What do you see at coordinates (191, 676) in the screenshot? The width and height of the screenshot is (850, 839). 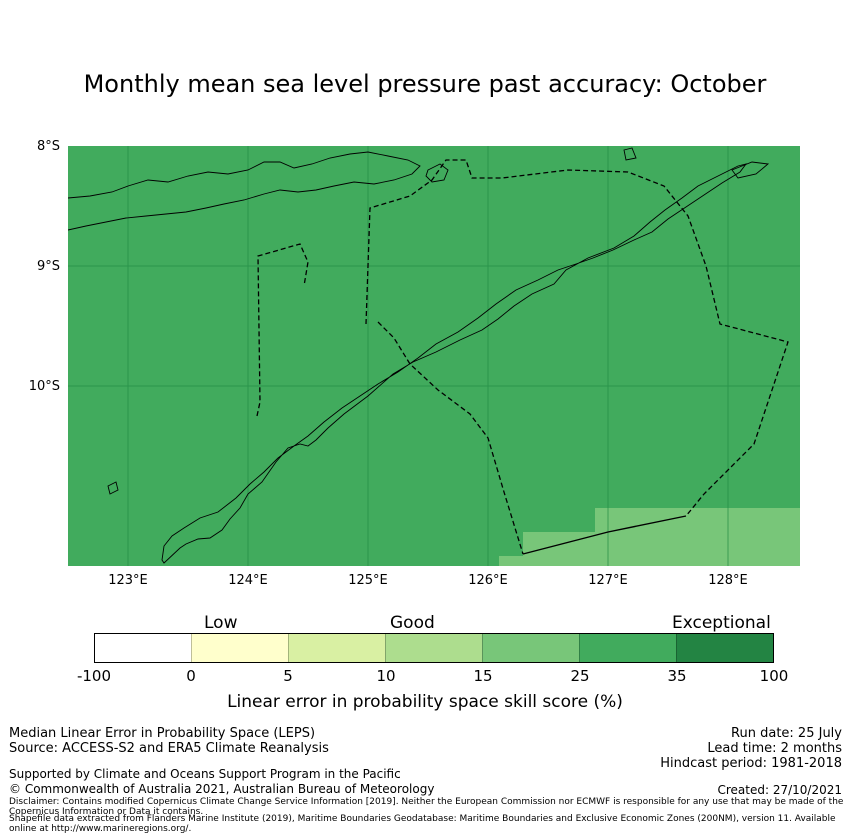 I see `colorbar-tick: 0` at bounding box center [191, 676].